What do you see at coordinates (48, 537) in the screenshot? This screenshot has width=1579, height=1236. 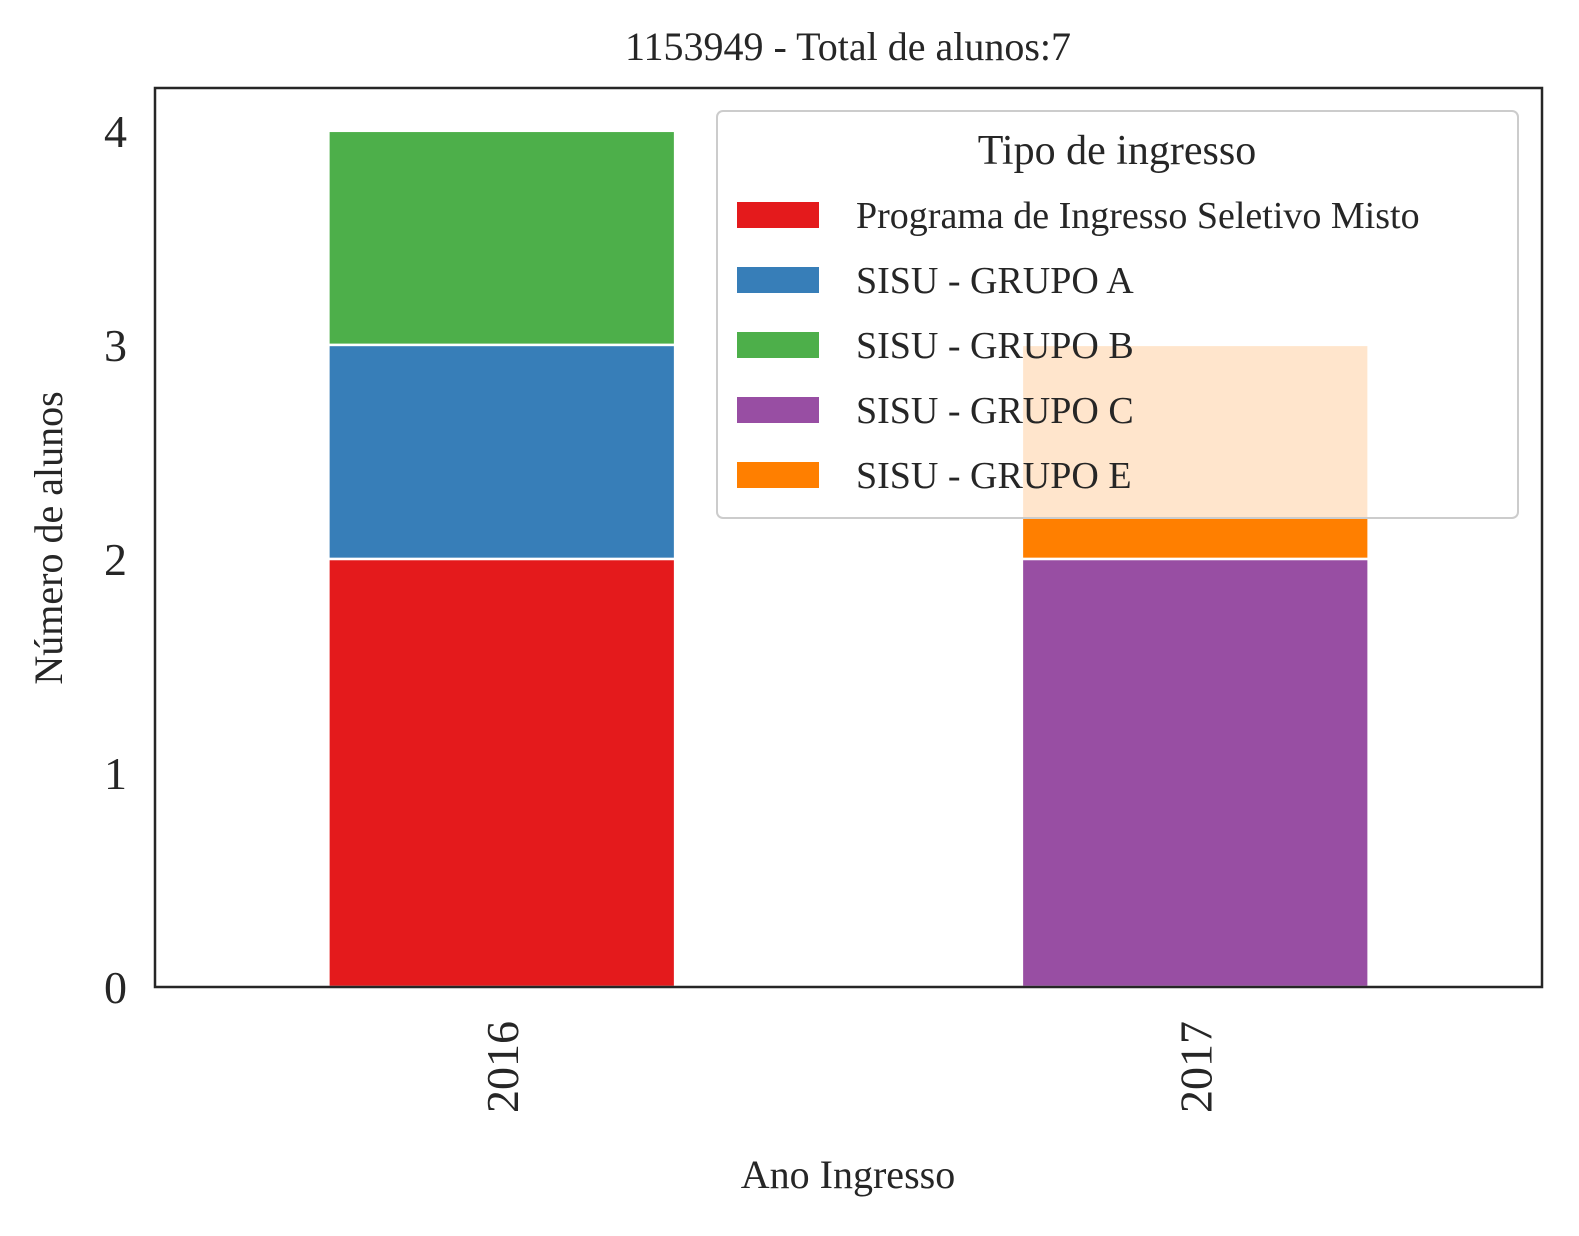 I see `y-axis-label: Número de alunos` at bounding box center [48, 537].